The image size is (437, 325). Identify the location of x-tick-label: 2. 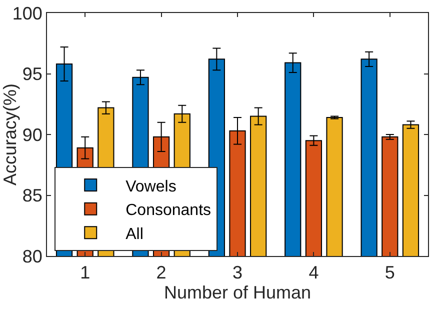
(161, 272).